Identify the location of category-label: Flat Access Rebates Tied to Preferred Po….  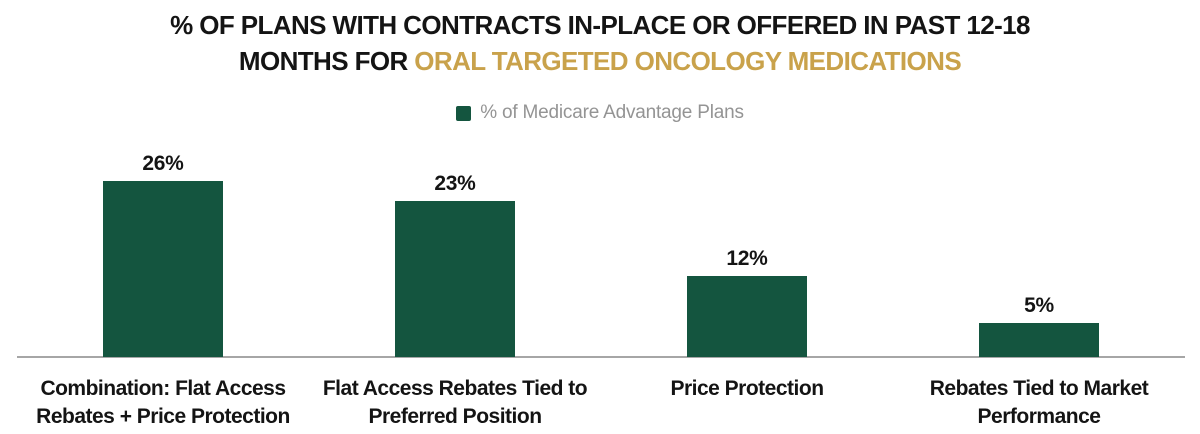
(455, 402).